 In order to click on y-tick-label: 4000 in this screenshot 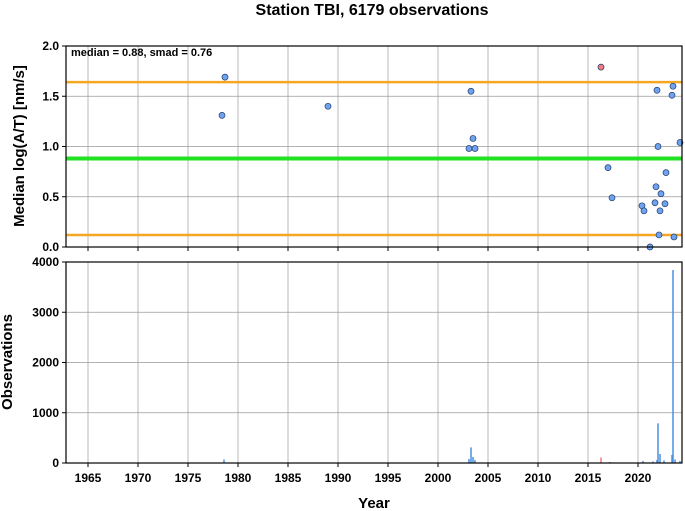, I will do `click(45, 262)`.